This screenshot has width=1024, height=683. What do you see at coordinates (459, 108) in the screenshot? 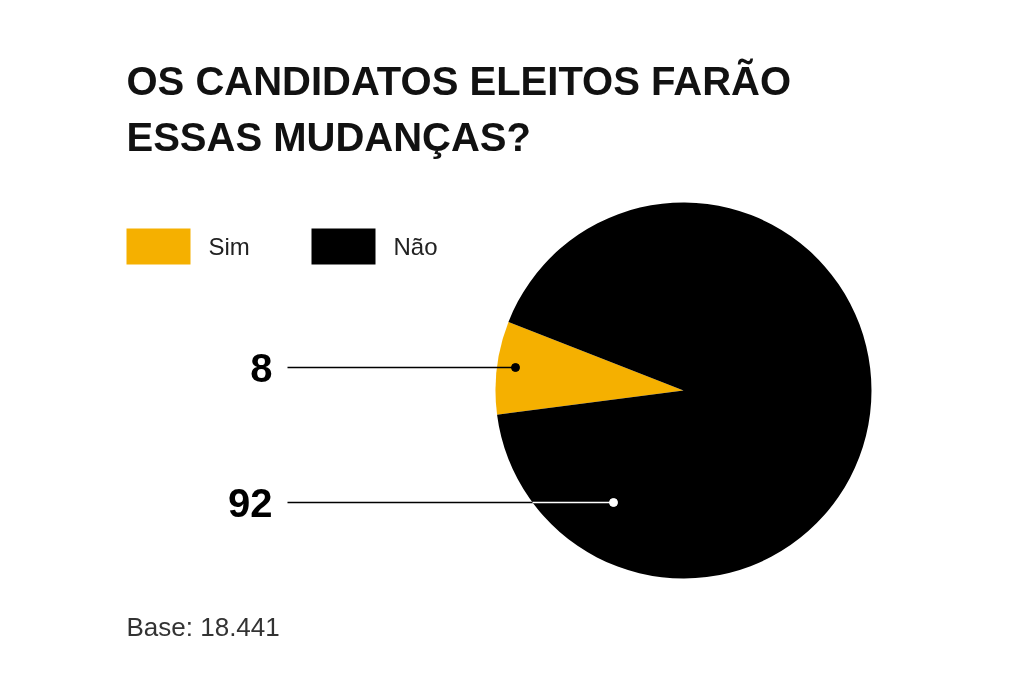
I see `chart-title: OS CANDIDATOS ELEITOS FARÃO ESSAS MUDANÇAS?` at bounding box center [459, 108].